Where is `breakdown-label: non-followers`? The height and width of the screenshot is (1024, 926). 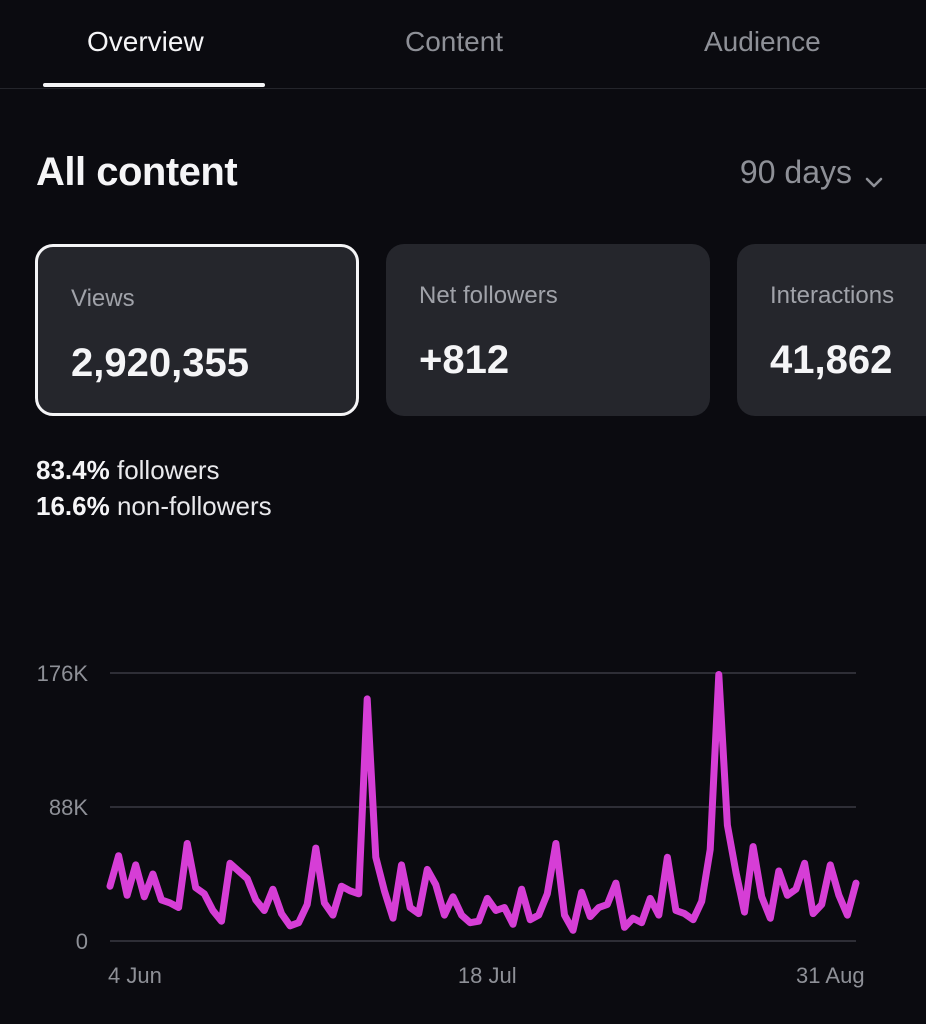
breakdown-label: non-followers is located at coordinates (194, 506).